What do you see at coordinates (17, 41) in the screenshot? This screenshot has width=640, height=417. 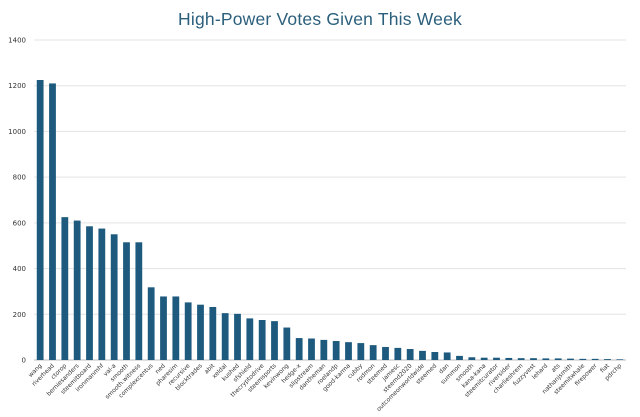 I see `y-tick-label: 1400` at bounding box center [17, 41].